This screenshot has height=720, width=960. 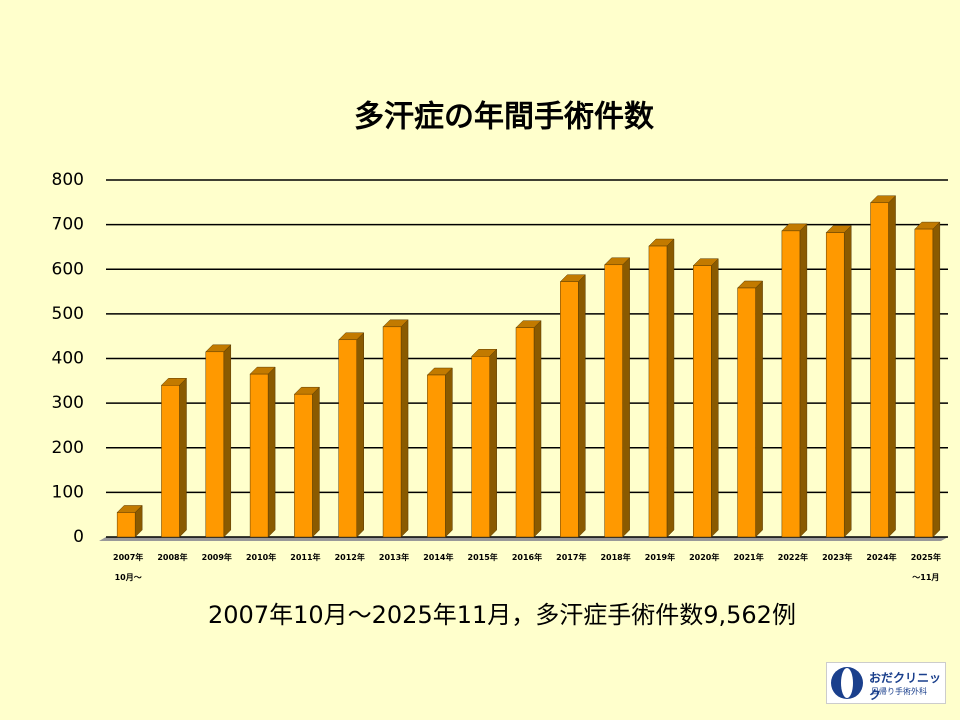 I want to click on x-tick-label: 2015年, so click(x=482, y=557).